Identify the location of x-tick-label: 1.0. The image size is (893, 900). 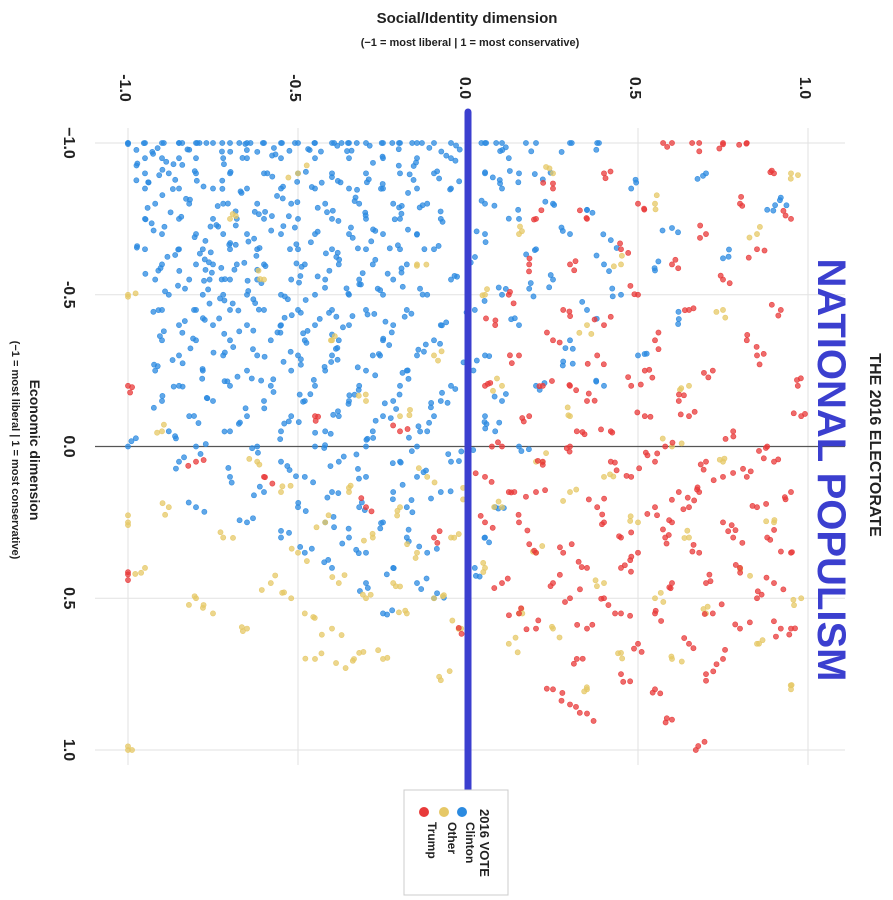
(804, 88).